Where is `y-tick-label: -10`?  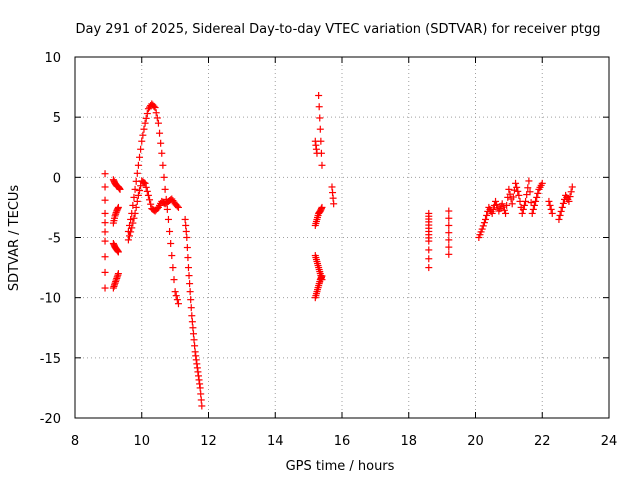 y-tick-label: -10 is located at coordinates (50, 299).